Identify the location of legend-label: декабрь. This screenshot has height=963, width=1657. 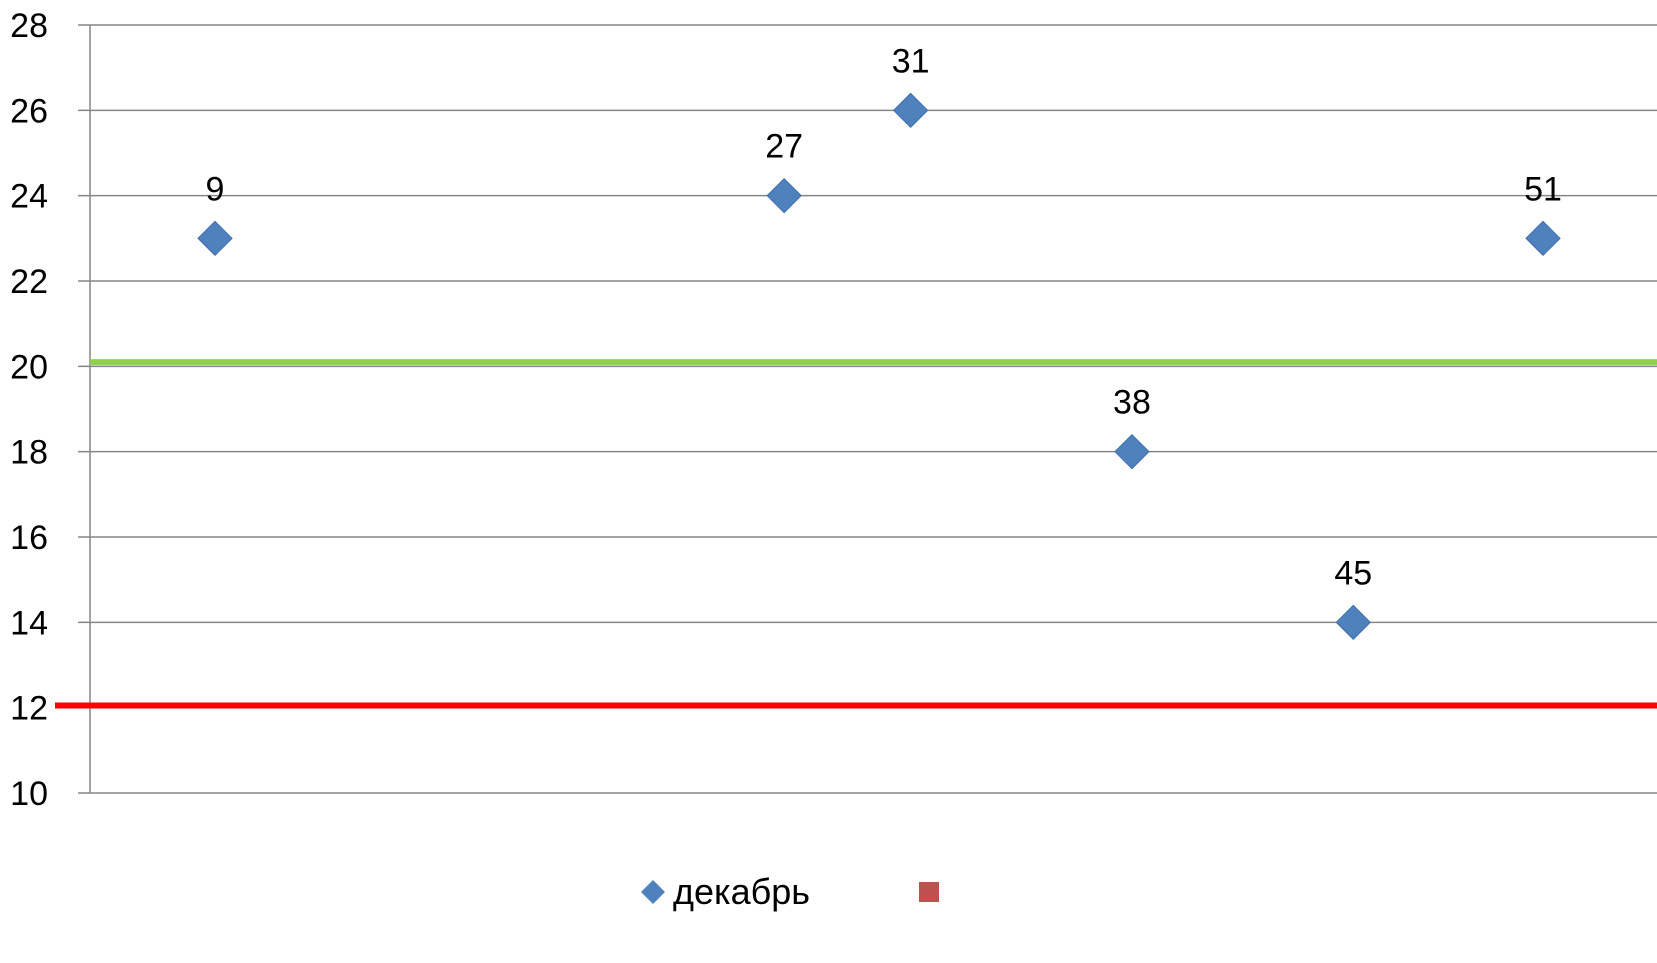
(741, 891).